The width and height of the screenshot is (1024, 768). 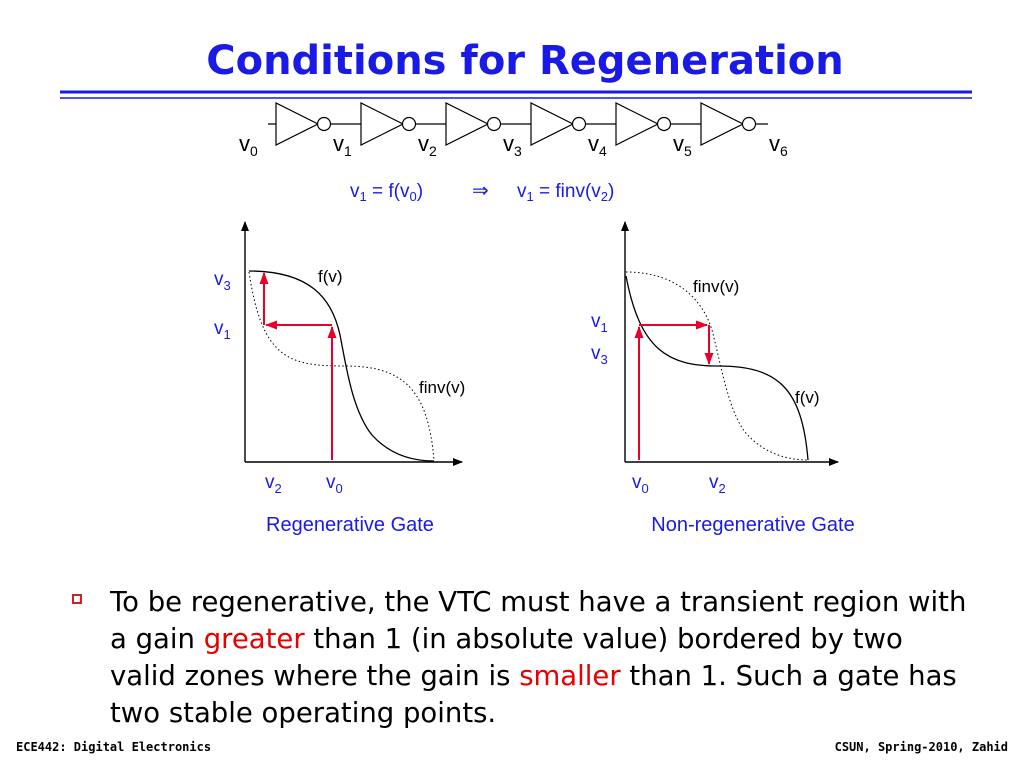 What do you see at coordinates (597, 145) in the screenshot?
I see `node-label-v4: v4` at bounding box center [597, 145].